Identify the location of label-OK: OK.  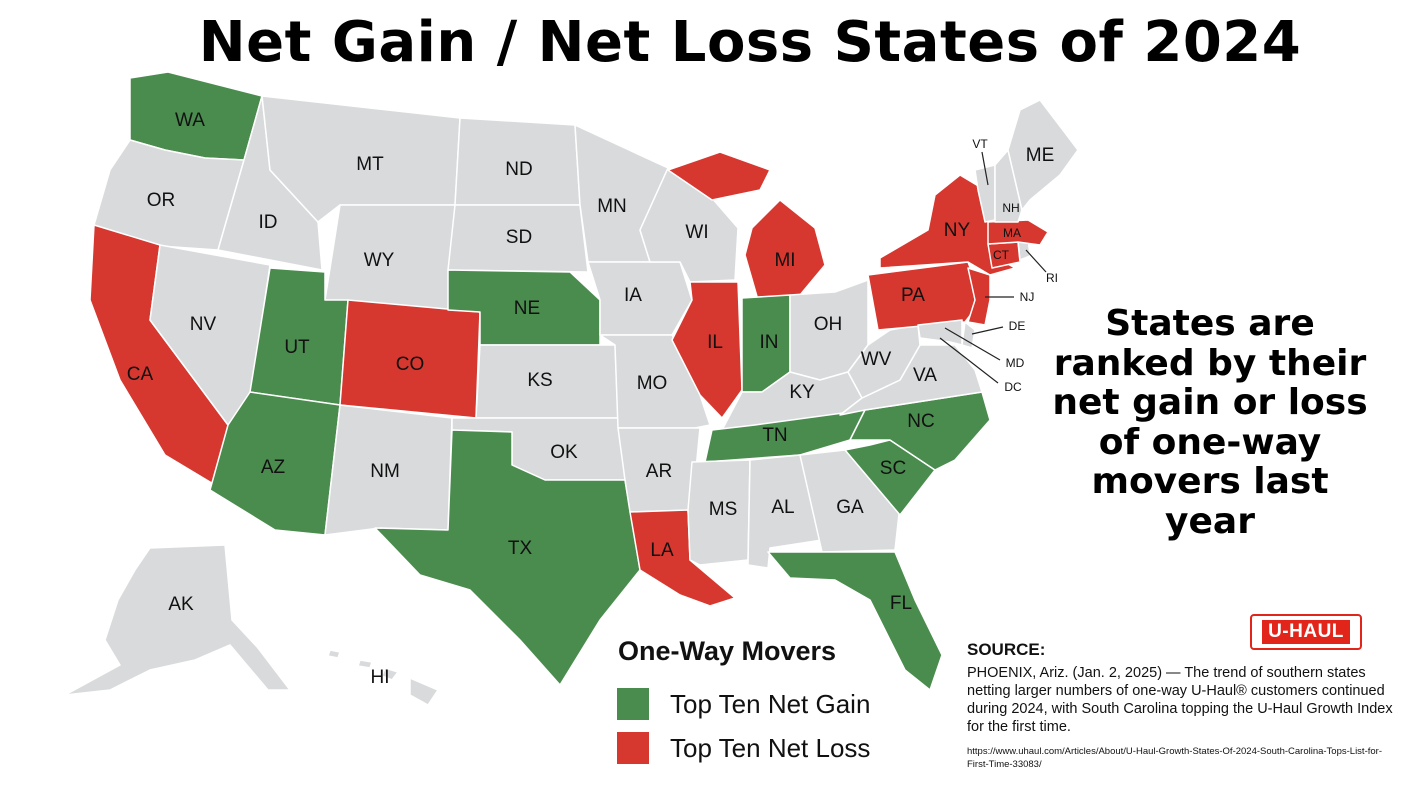
(564, 452).